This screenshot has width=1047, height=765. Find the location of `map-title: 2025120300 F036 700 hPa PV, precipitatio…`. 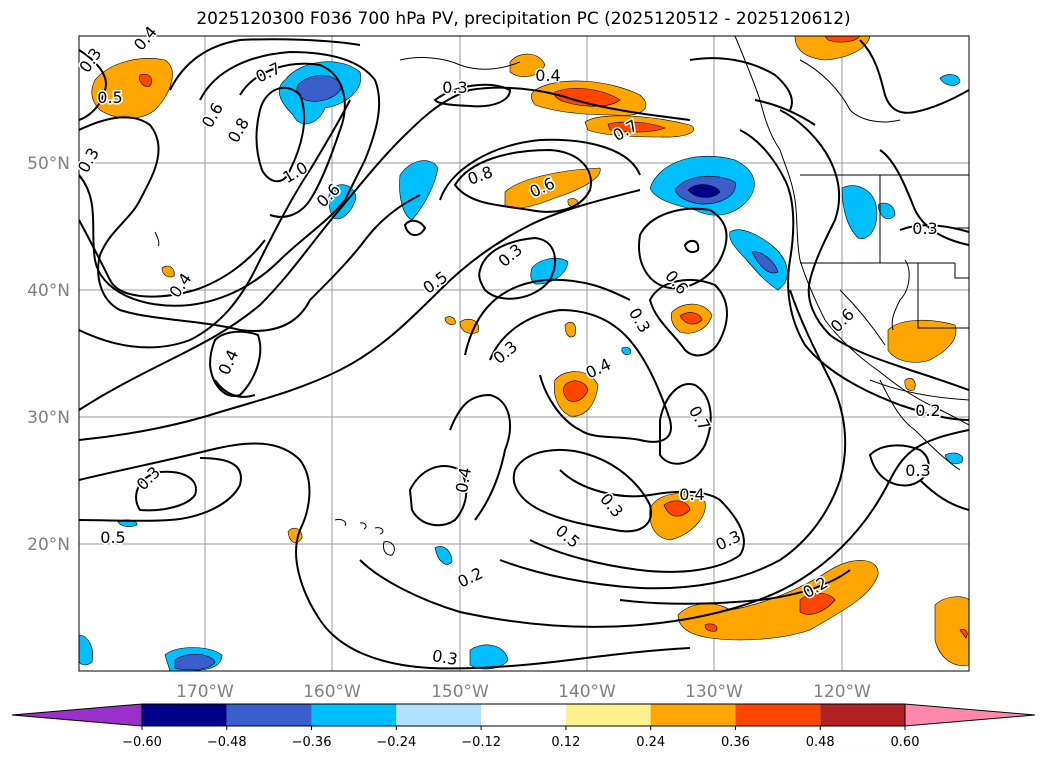

map-title: 2025120300 F036 700 hPa PV, precipitatio… is located at coordinates (523, 19).